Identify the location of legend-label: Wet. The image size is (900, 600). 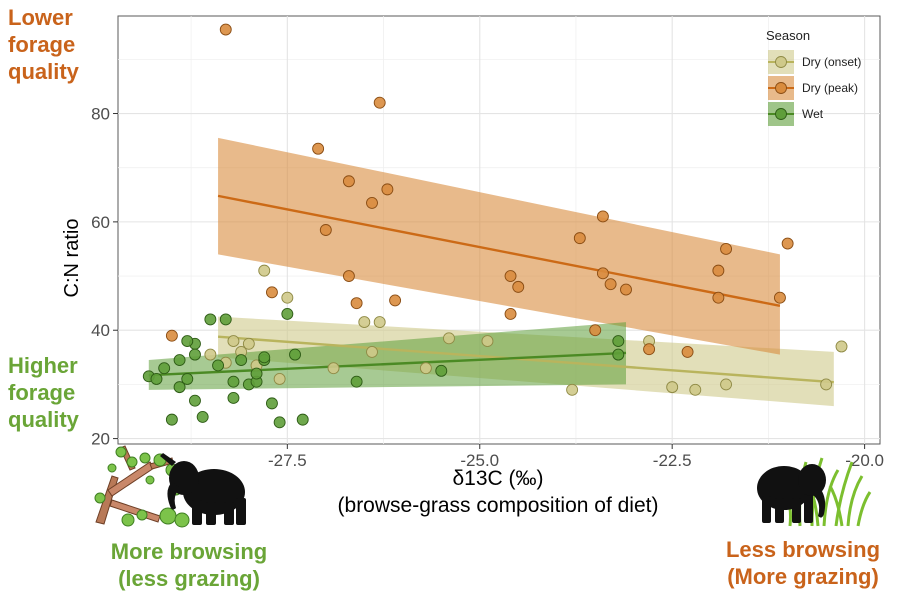
(813, 114).